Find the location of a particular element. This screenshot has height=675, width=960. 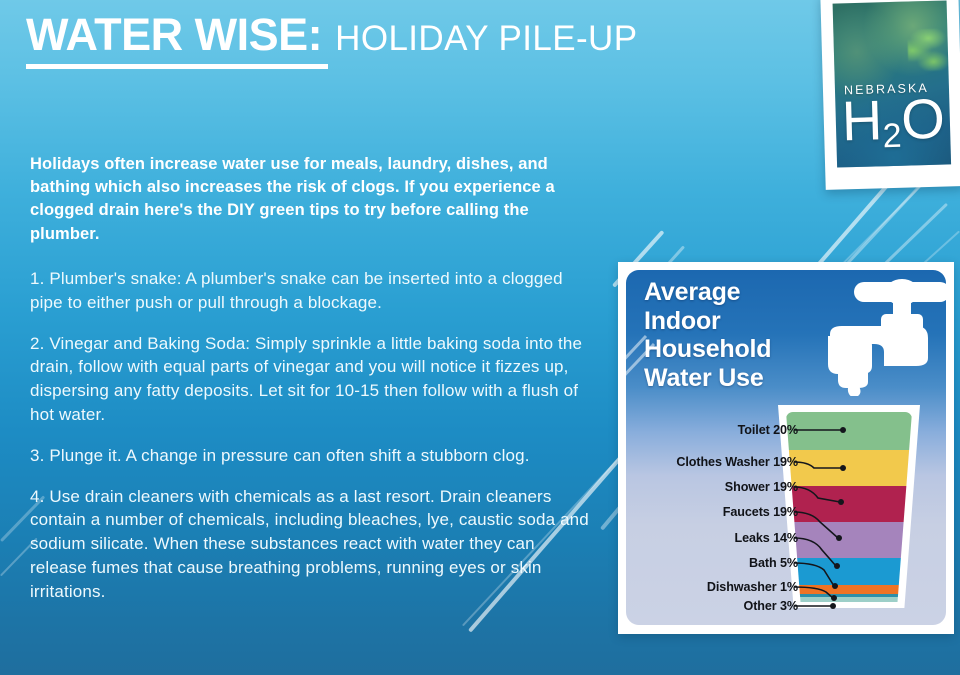

chart-title-line: Indoor is located at coordinates (682, 320).